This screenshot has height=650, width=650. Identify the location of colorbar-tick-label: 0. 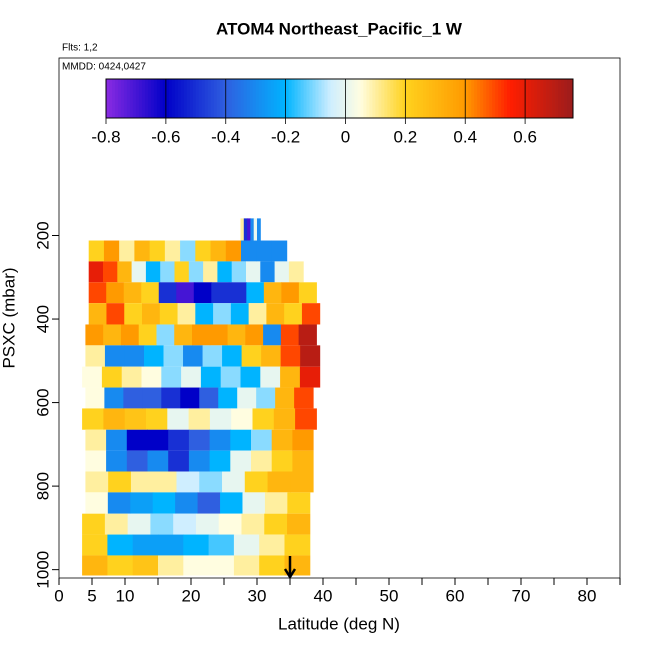
(345, 136).